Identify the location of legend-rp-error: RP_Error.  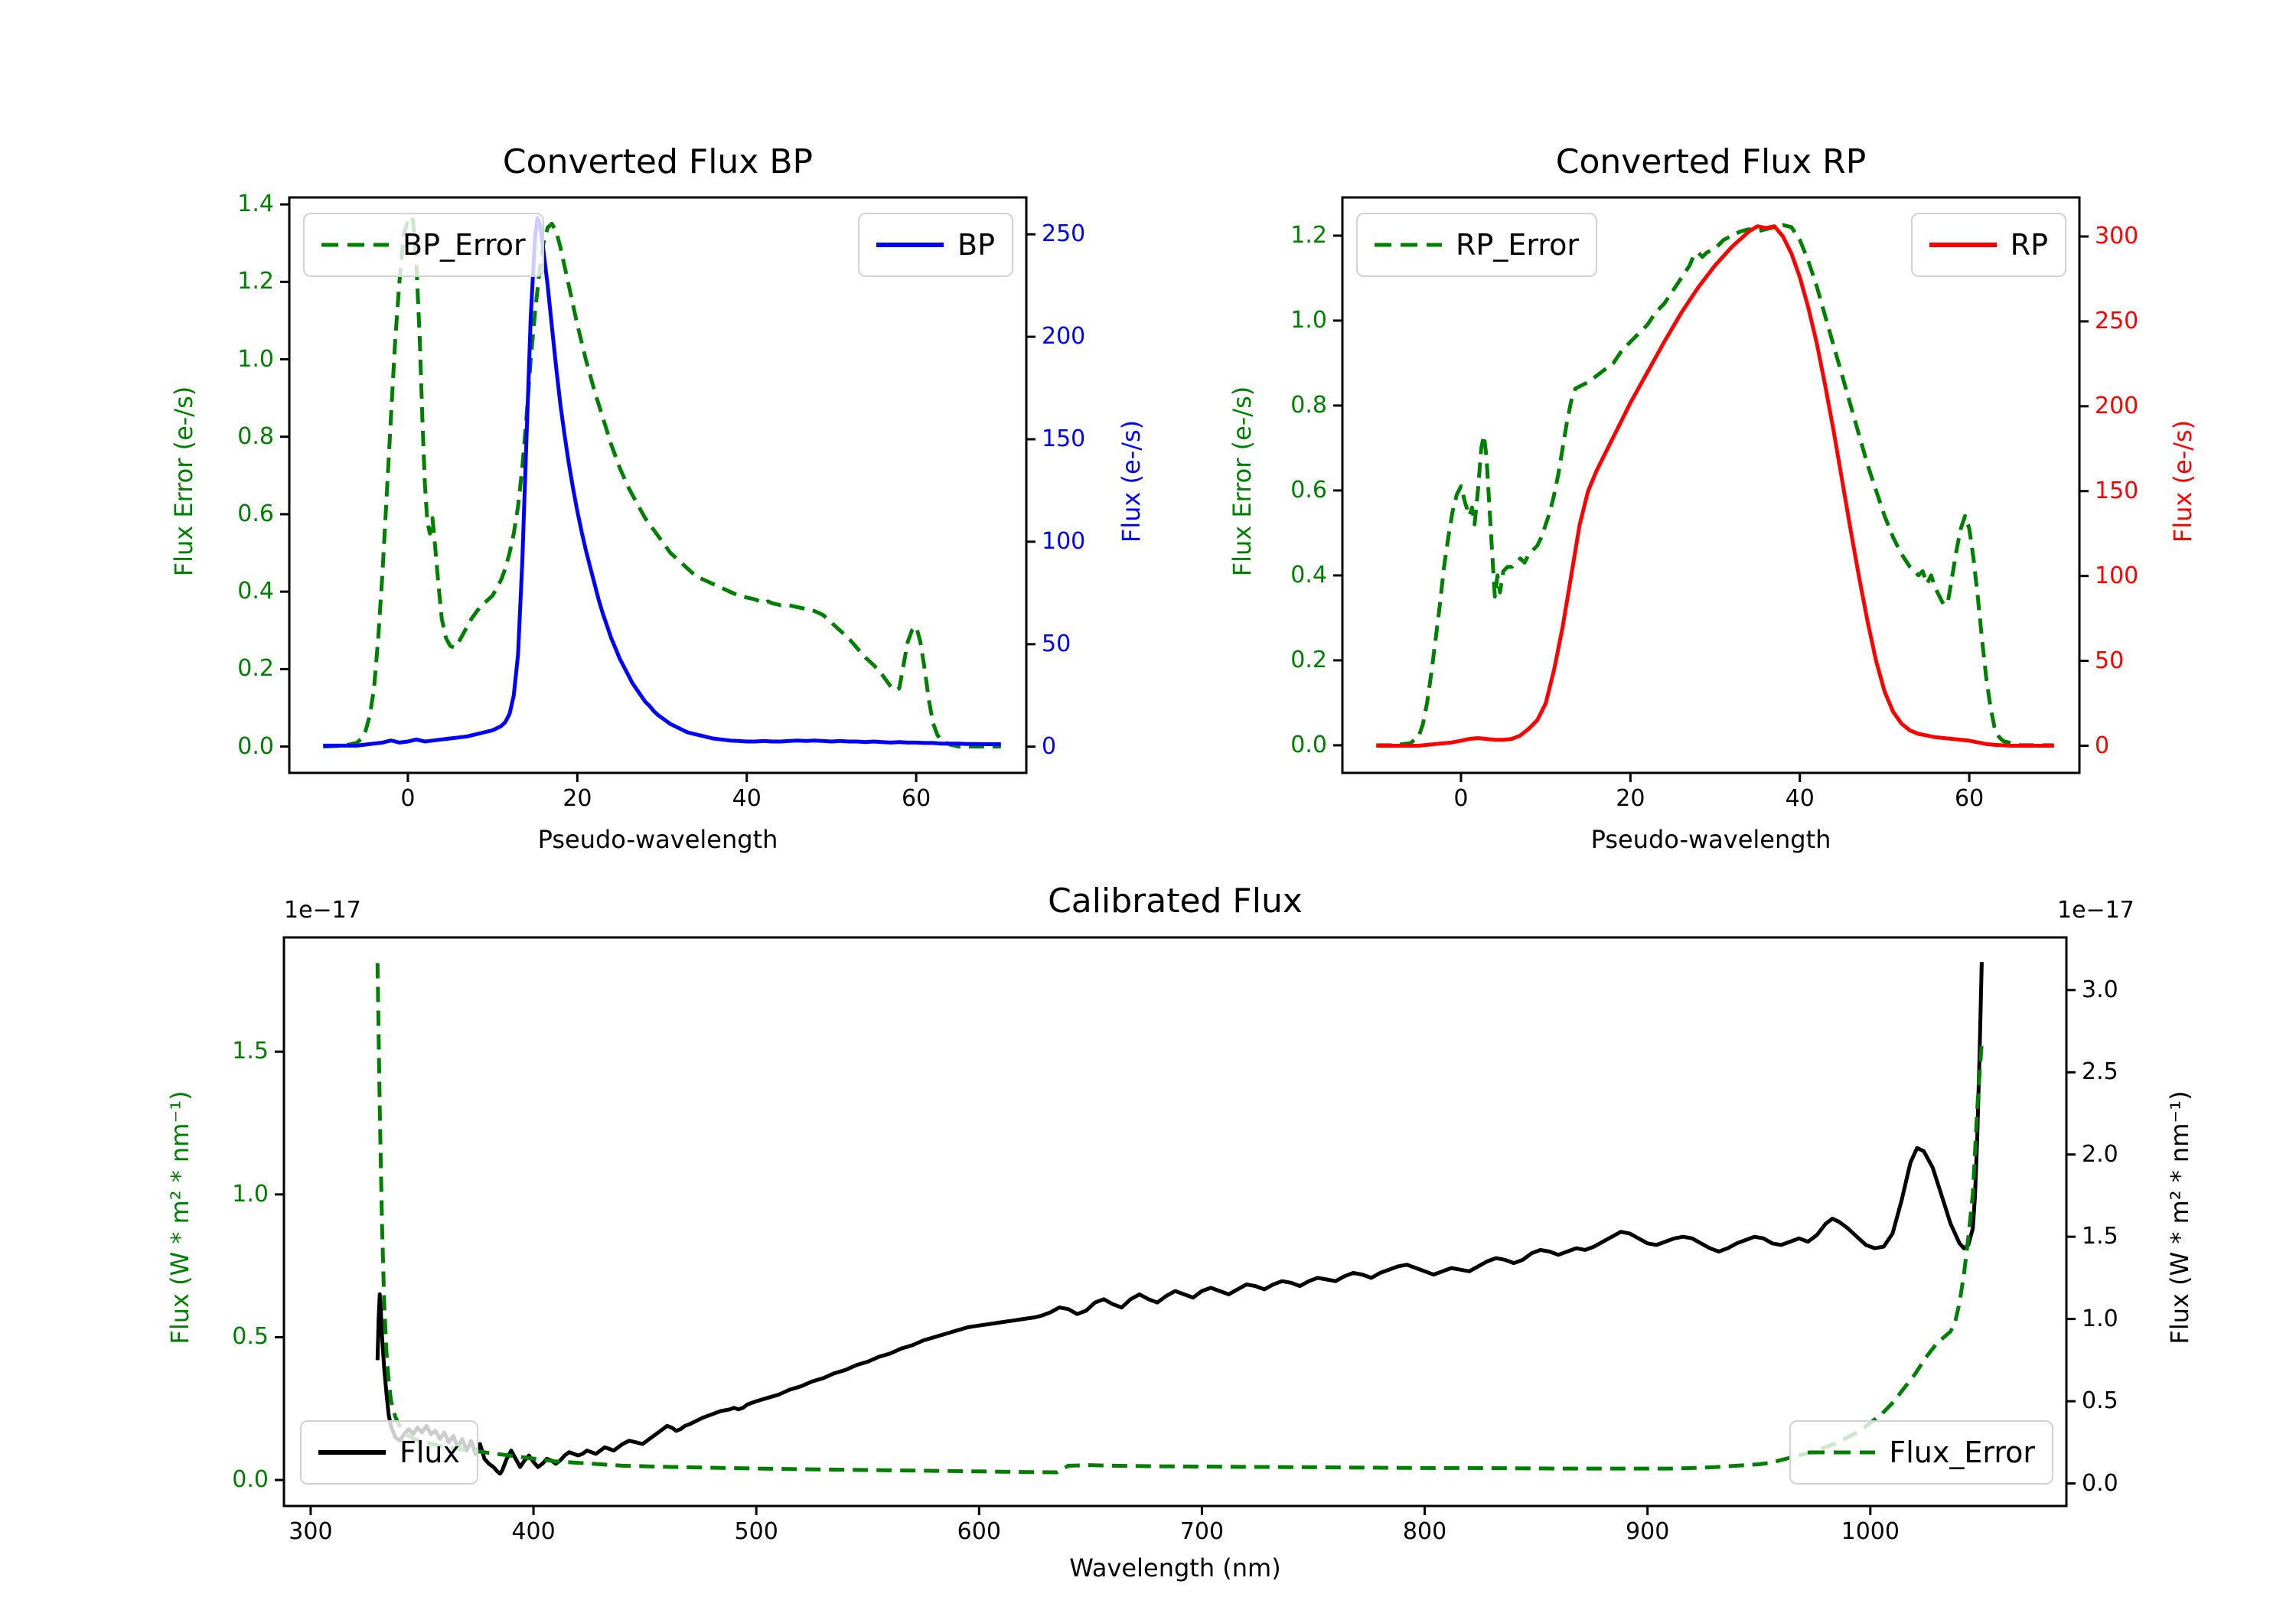
(1476, 245).